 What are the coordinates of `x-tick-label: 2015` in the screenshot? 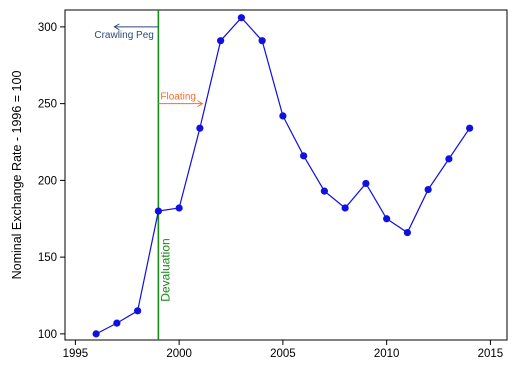 It's located at (491, 354).